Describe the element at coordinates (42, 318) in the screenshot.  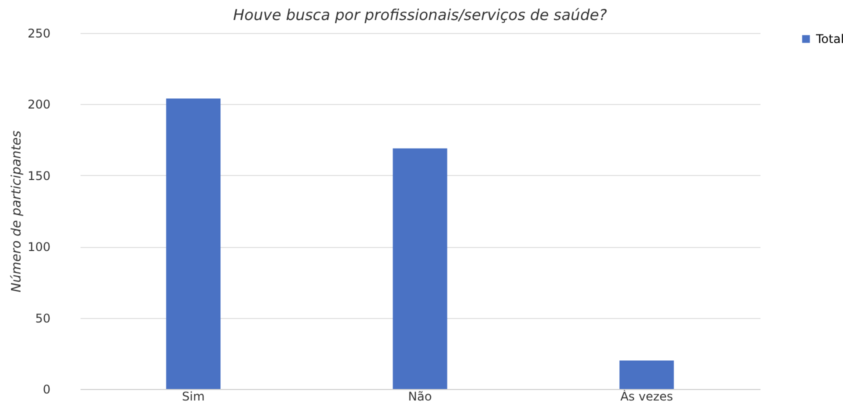
I see `y-tick-label: 50` at that location.